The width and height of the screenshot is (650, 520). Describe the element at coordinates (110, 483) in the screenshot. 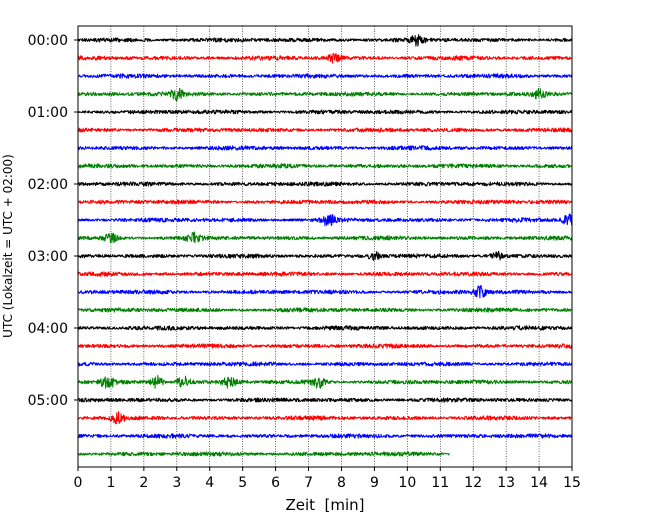

I see `x-tick-label: 1` at that location.